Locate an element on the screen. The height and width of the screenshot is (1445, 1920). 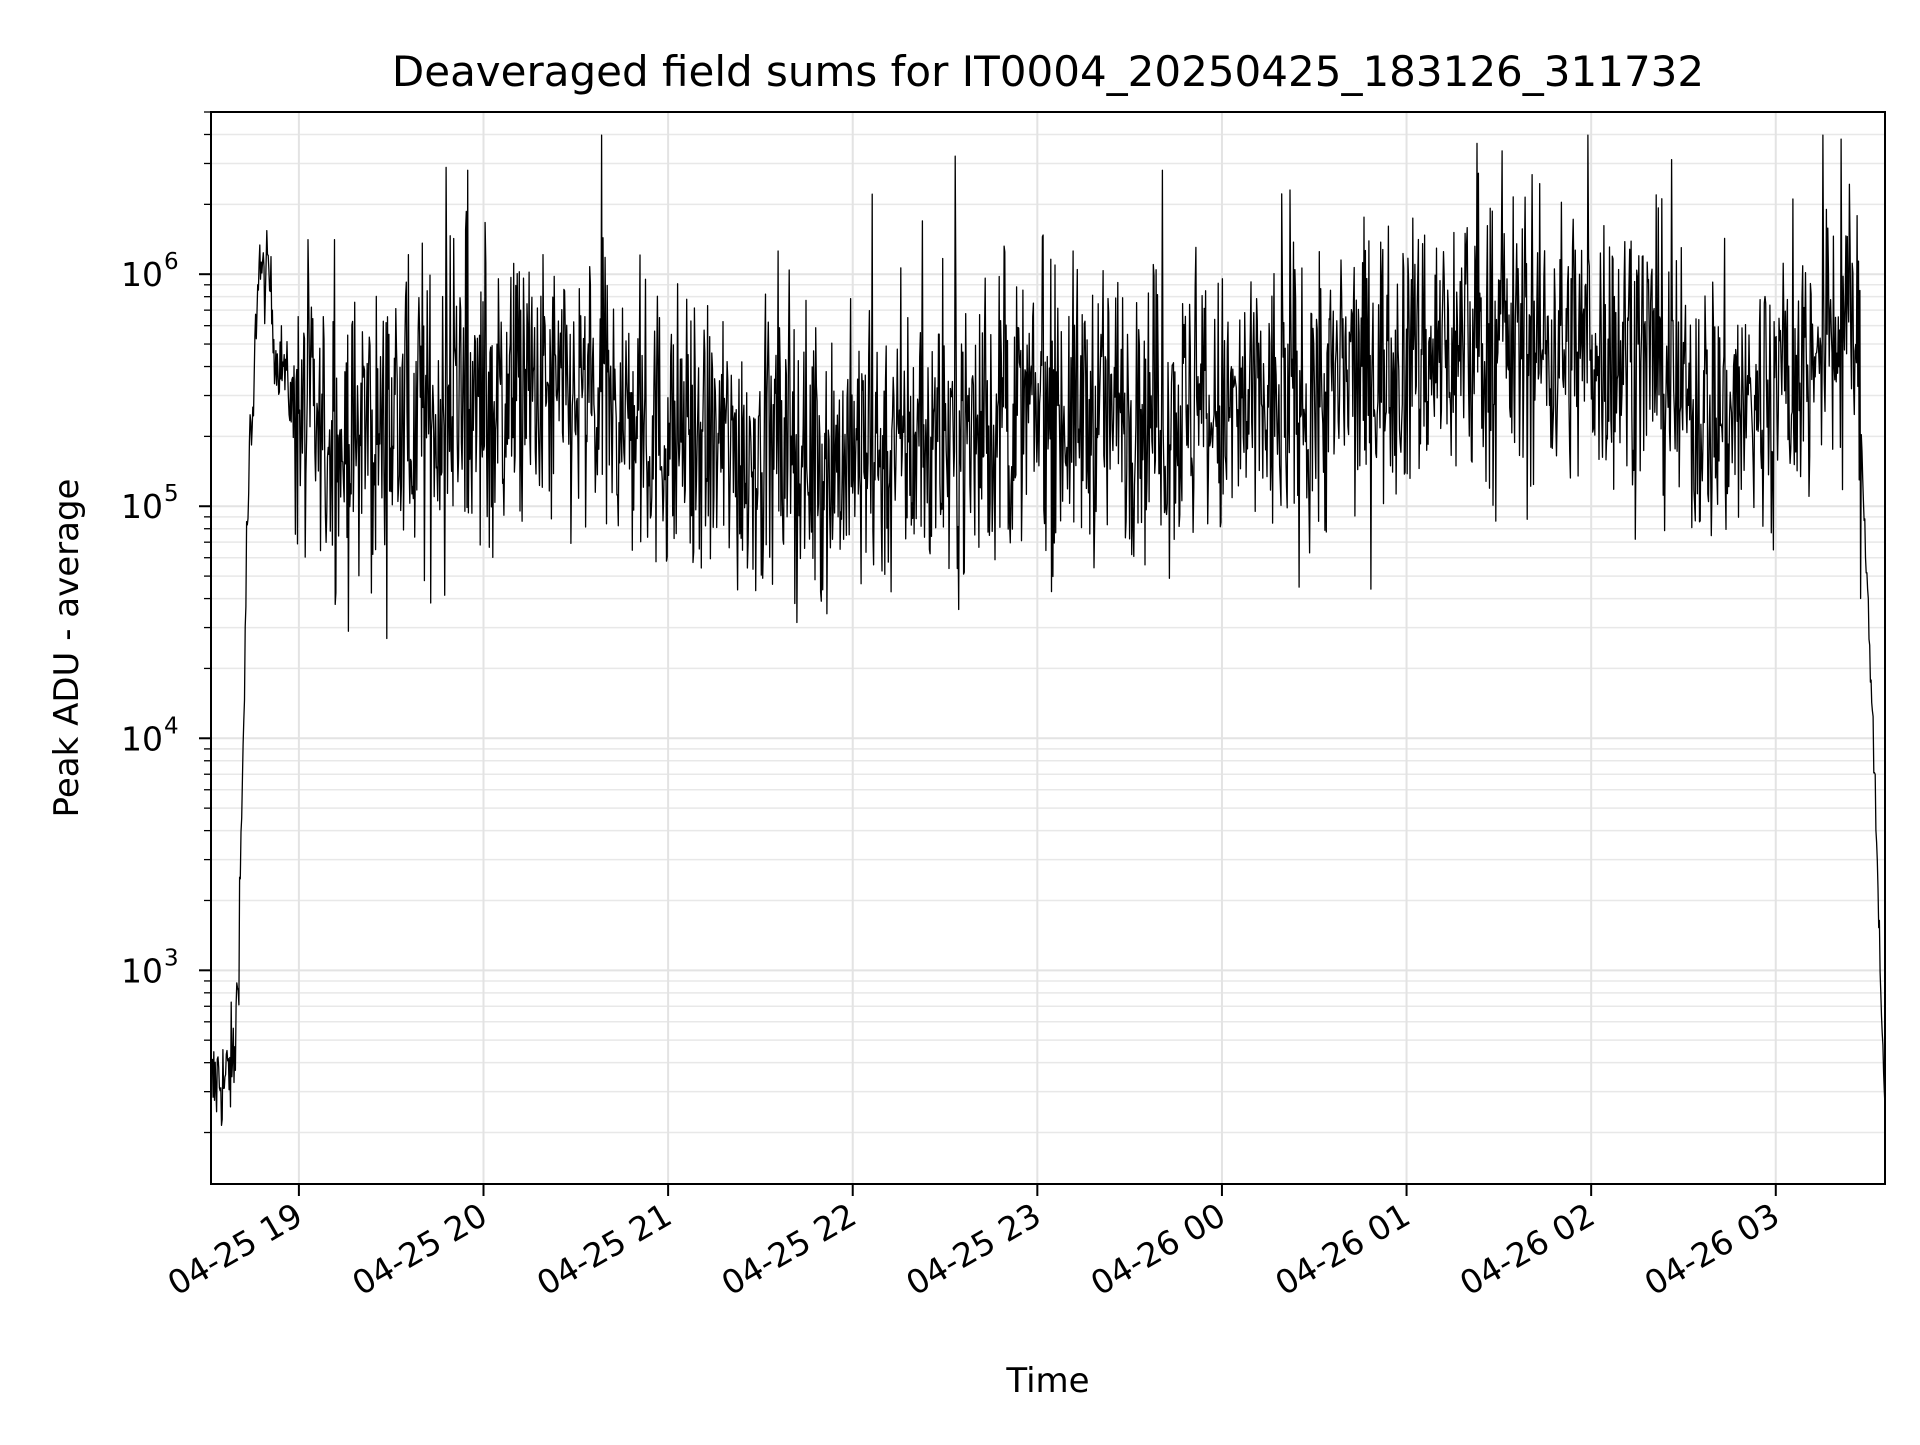
y-axis-label: Peak ADU - average is located at coordinates (67, 648).